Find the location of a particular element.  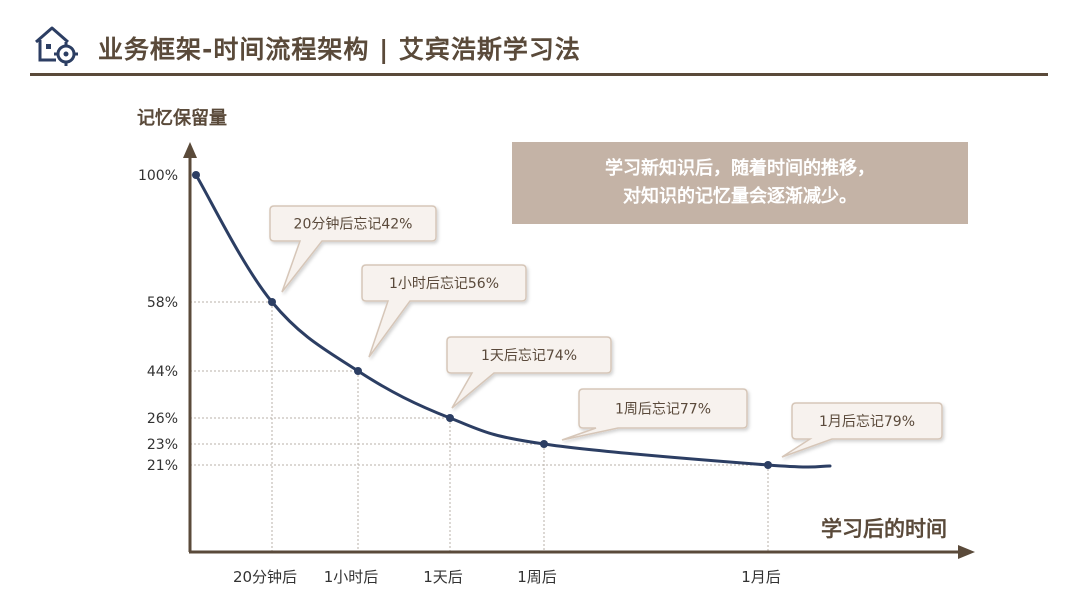

x-tick-label-3: 1天后 is located at coordinates (443, 577).